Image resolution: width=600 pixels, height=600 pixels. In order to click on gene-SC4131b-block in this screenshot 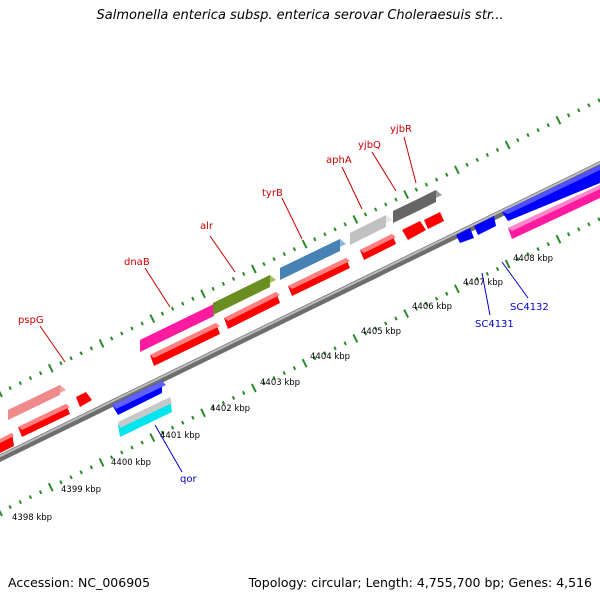, I will do `click(485, 225)`.